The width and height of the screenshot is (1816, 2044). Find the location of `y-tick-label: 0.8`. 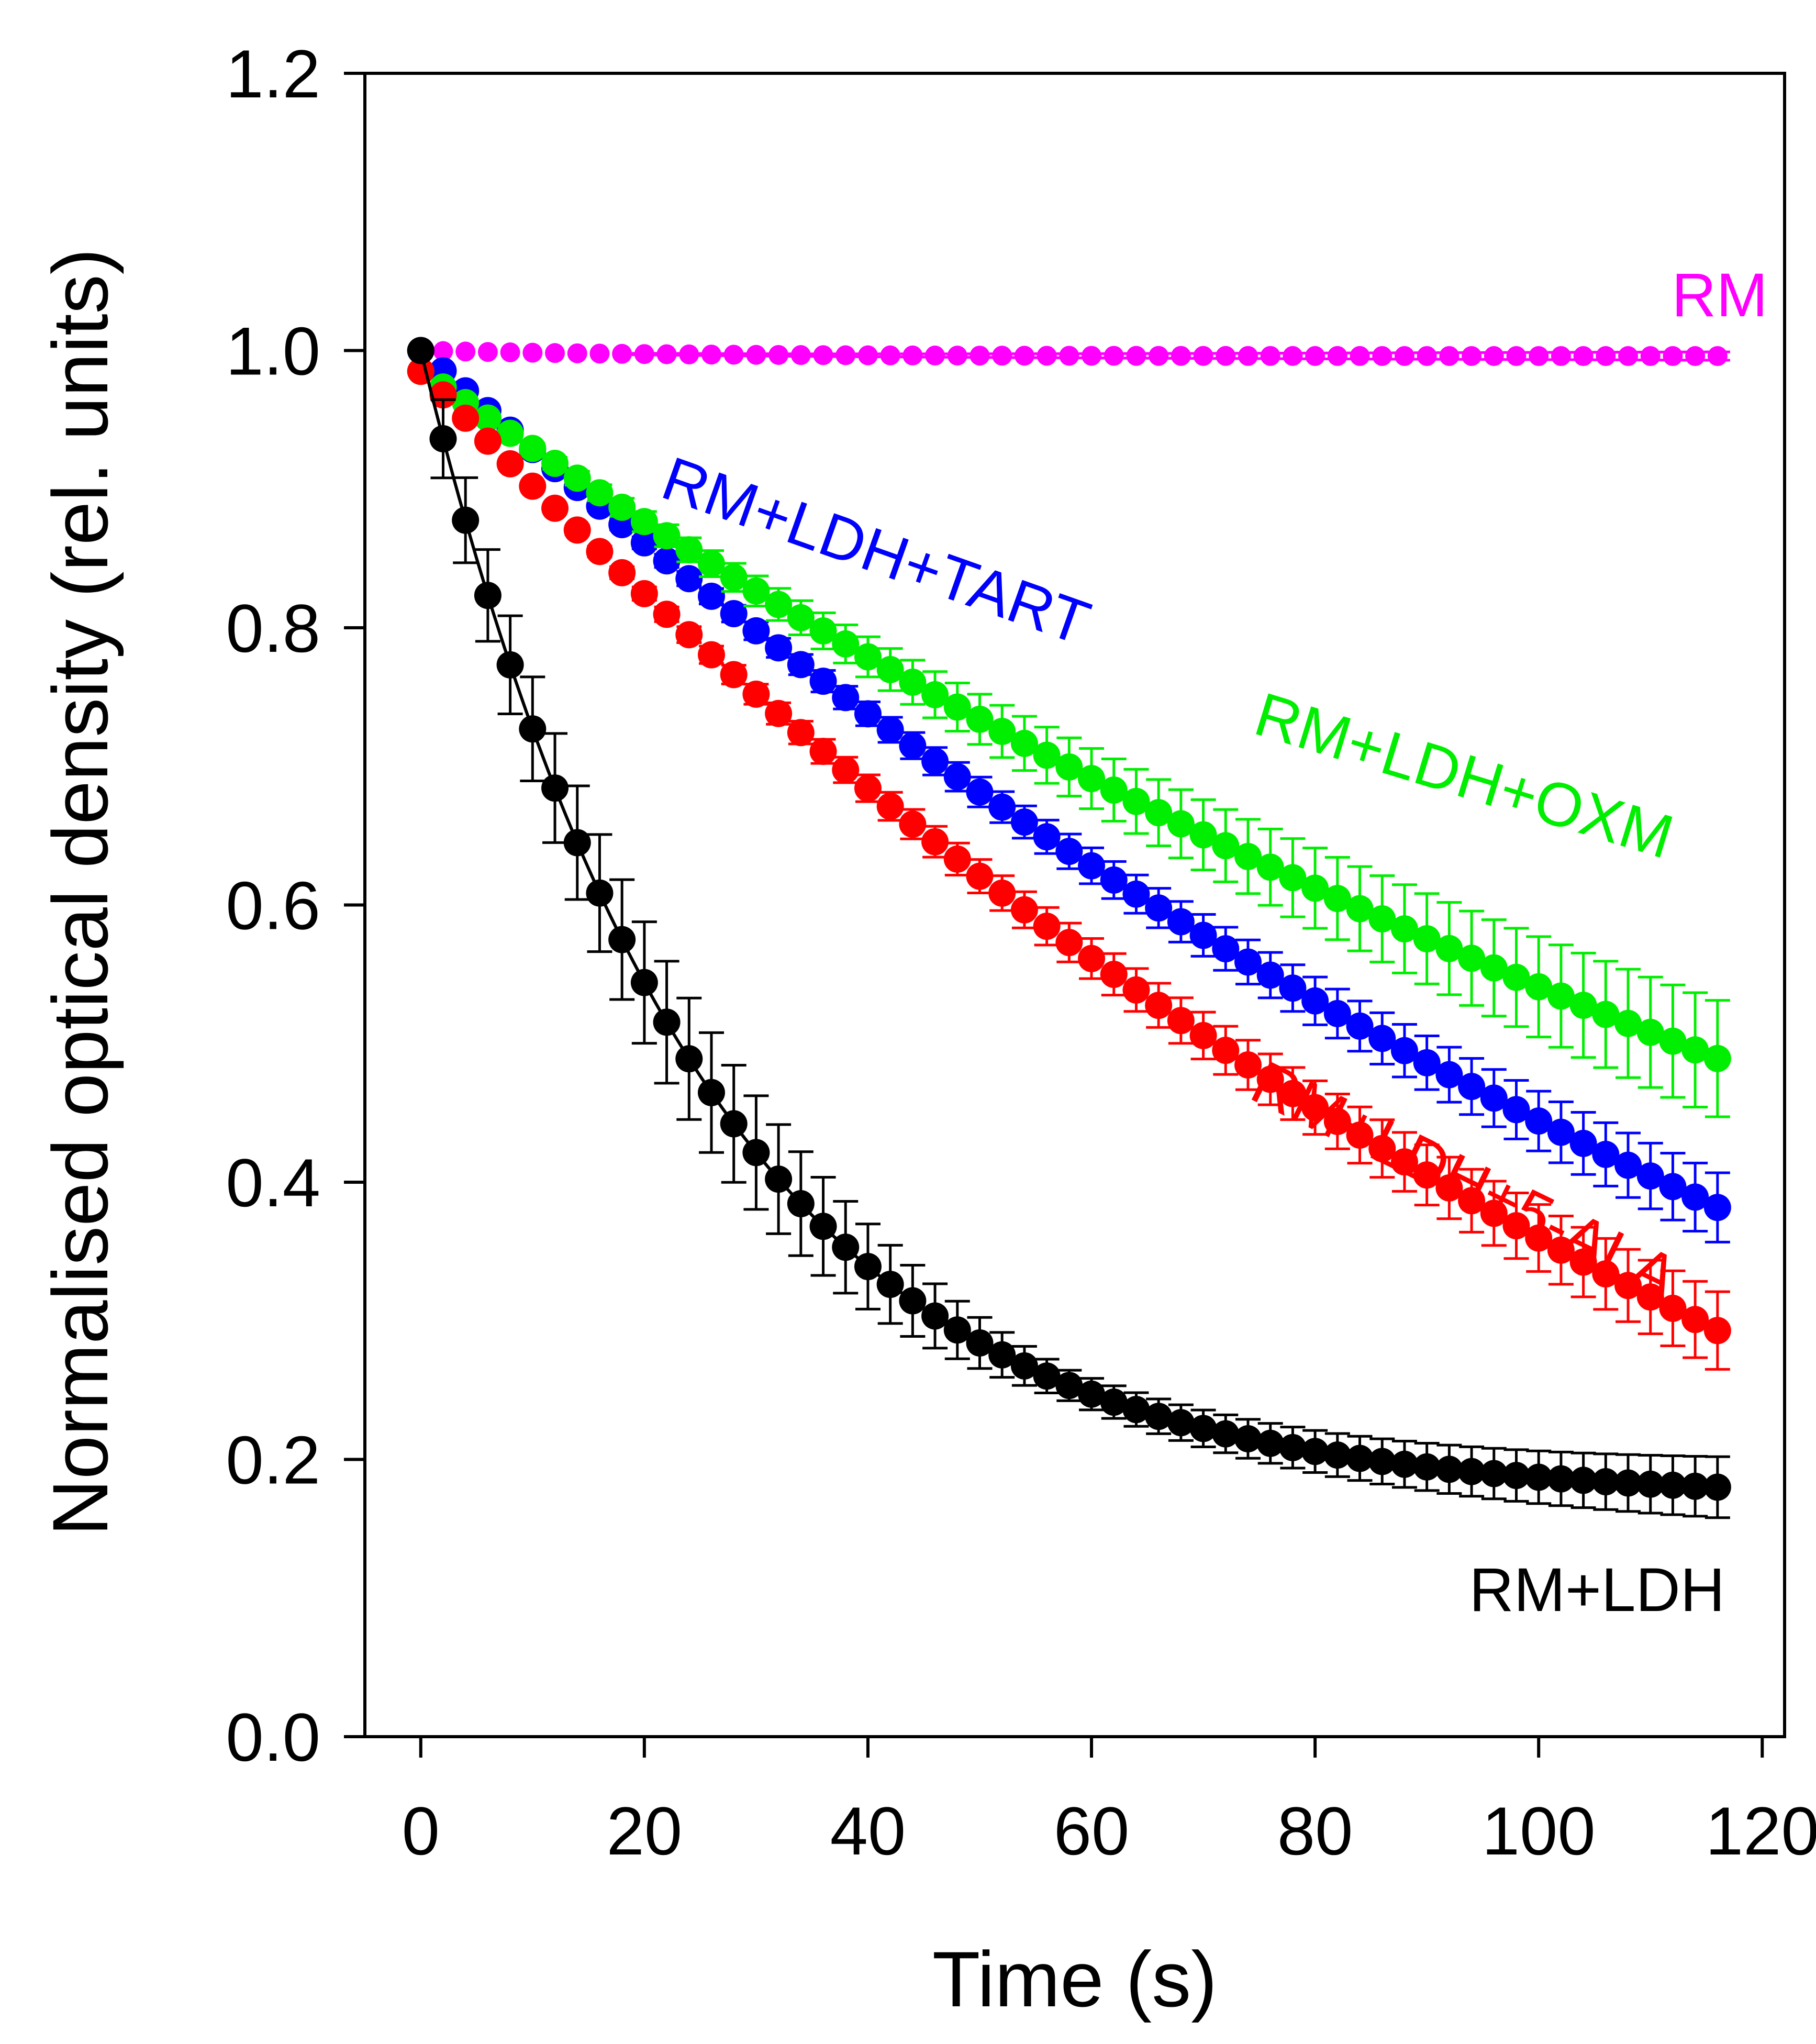

y-tick-label: 0.8 is located at coordinates (273, 628).